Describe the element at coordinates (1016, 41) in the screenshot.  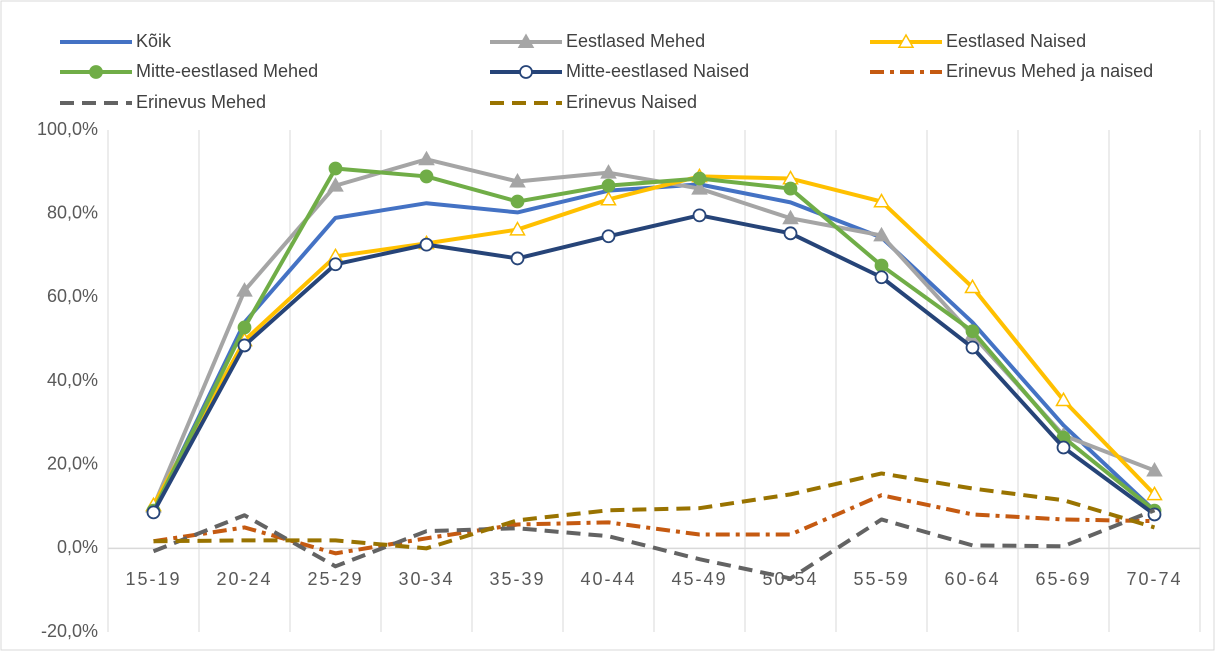
I see `legend-label: Eestlased Naised` at that location.